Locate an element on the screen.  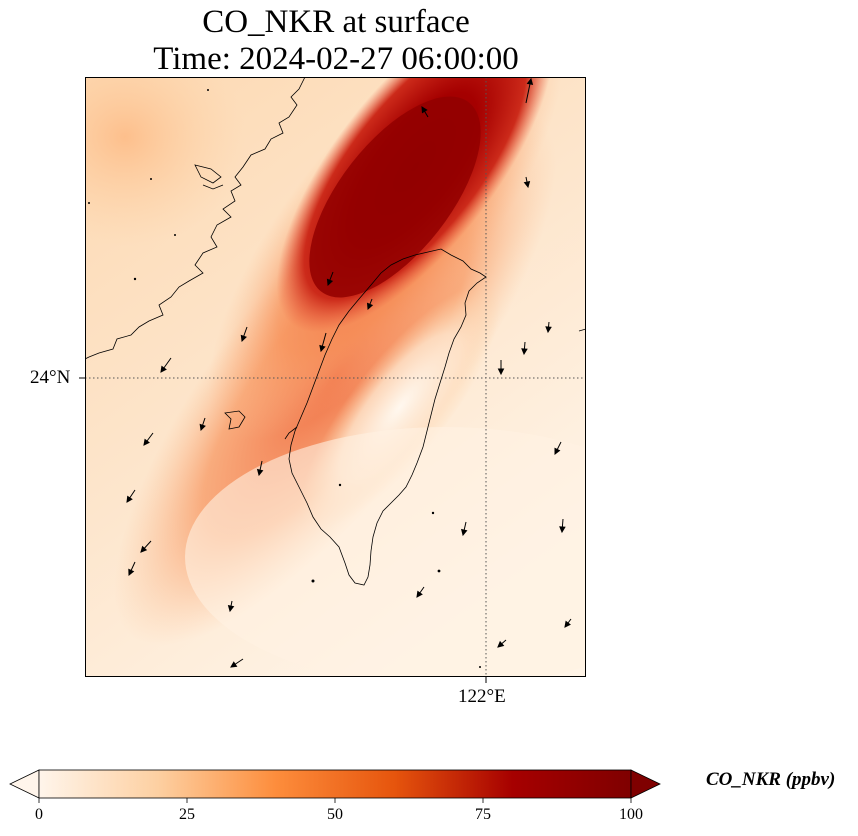
colorbar-tick-75: 75 is located at coordinates (483, 814).